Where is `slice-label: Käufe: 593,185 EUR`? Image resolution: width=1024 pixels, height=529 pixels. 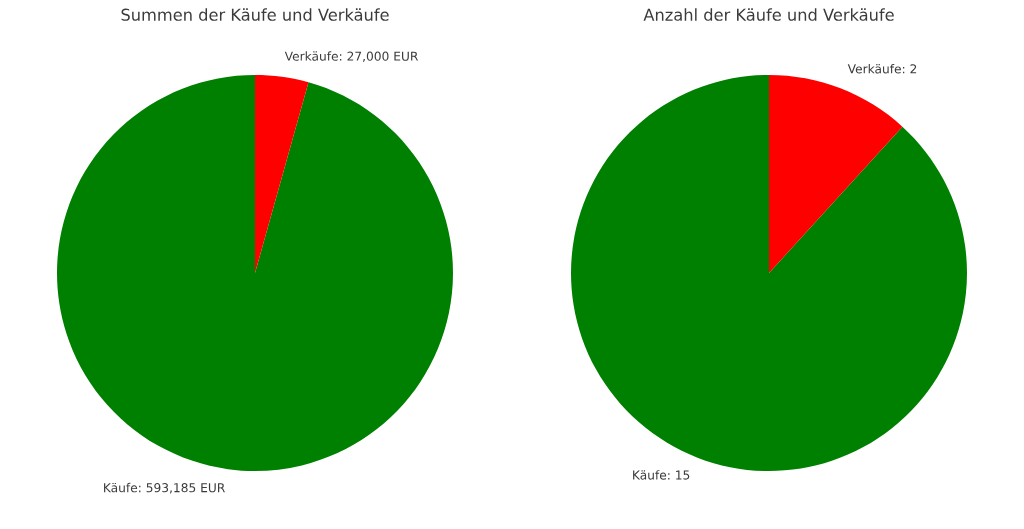
slice-label: Käufe: 593,185 EUR is located at coordinates (164, 488).